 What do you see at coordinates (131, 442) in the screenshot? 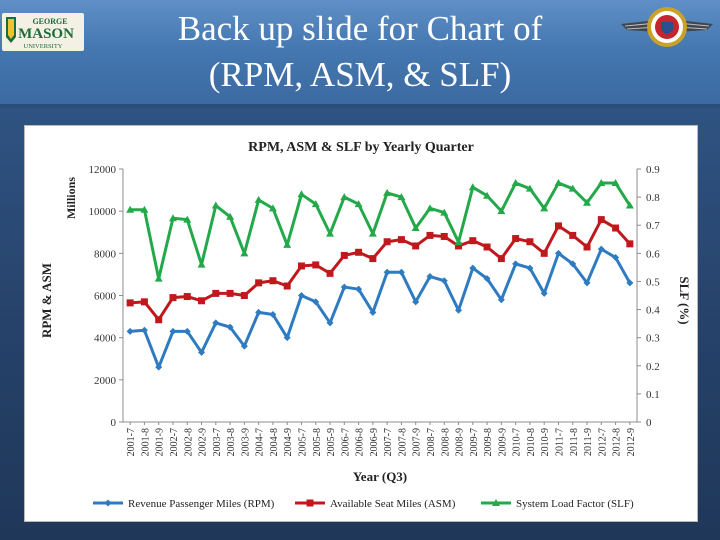
I see `x-tick-label: 2001-7` at bounding box center [131, 442].